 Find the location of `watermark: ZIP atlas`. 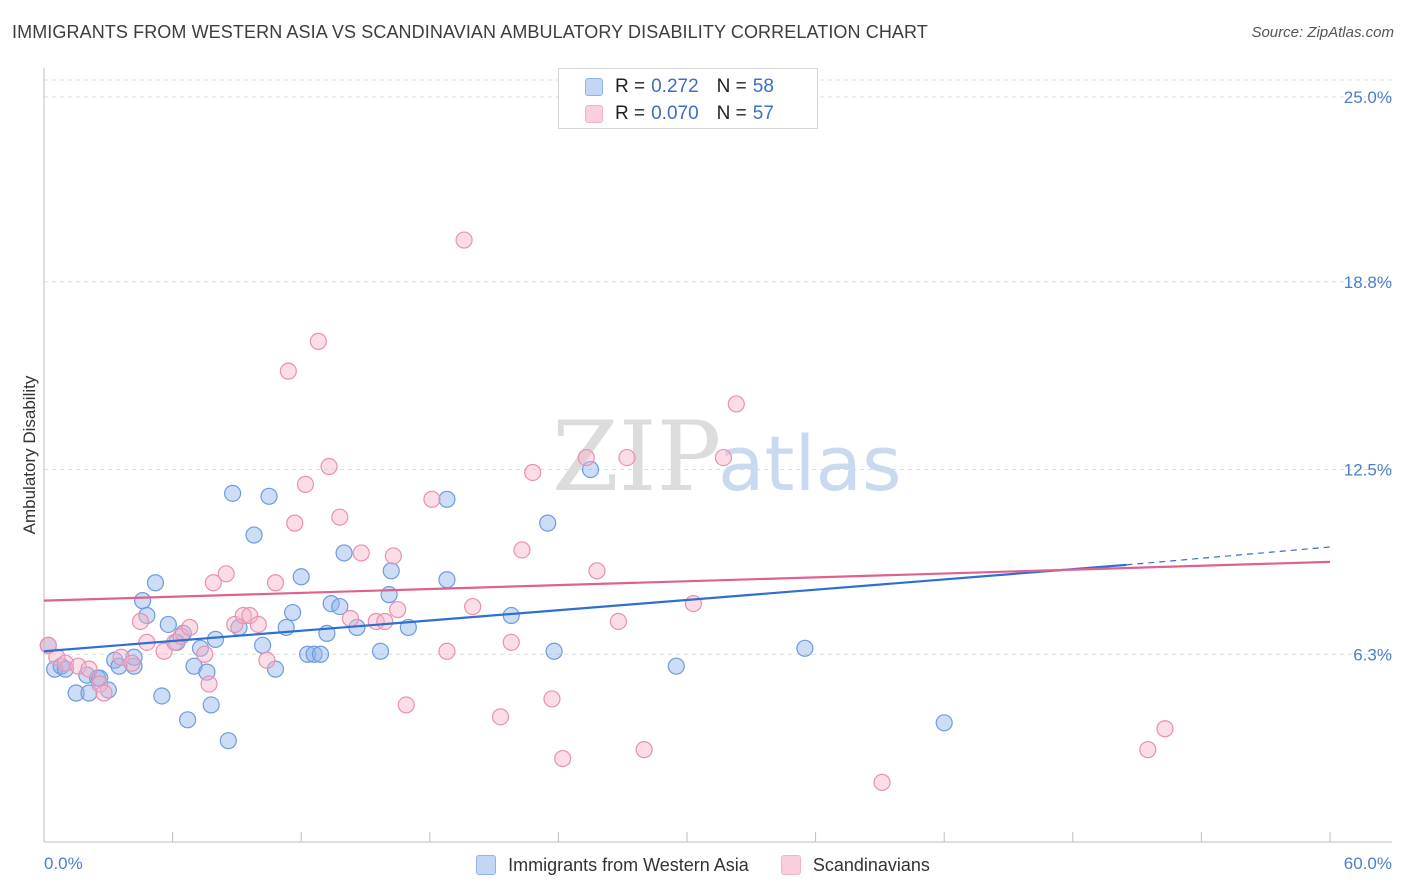

watermark: ZIP atlas is located at coordinates (727, 457).